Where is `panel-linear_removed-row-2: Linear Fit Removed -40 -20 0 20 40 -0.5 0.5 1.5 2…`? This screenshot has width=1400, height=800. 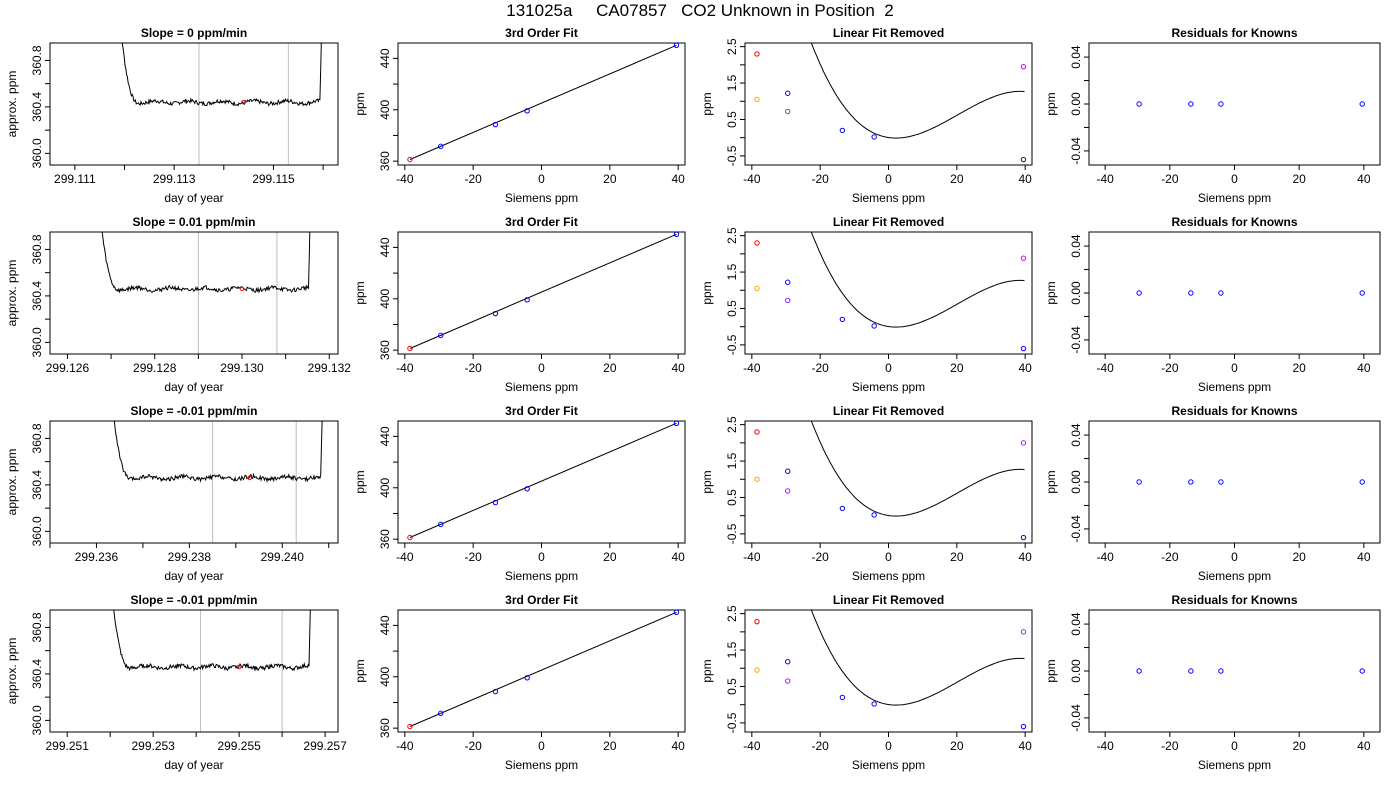
panel-linear_removed-row-2: Linear Fit Removed -40 -20 0 20 40 -0.5 0.5 1.5 2… is located at coordinates (866, 304).